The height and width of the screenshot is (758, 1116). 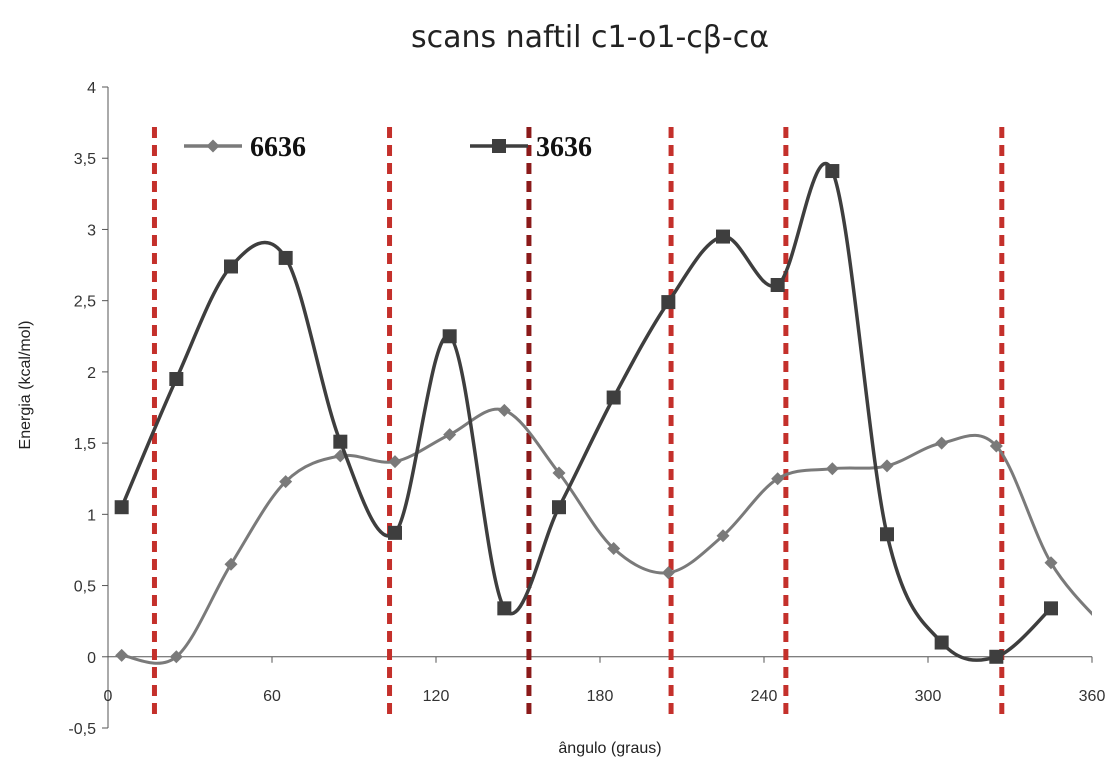 I want to click on y-axis-label: Energia (kcal/mol), so click(x=25, y=385).